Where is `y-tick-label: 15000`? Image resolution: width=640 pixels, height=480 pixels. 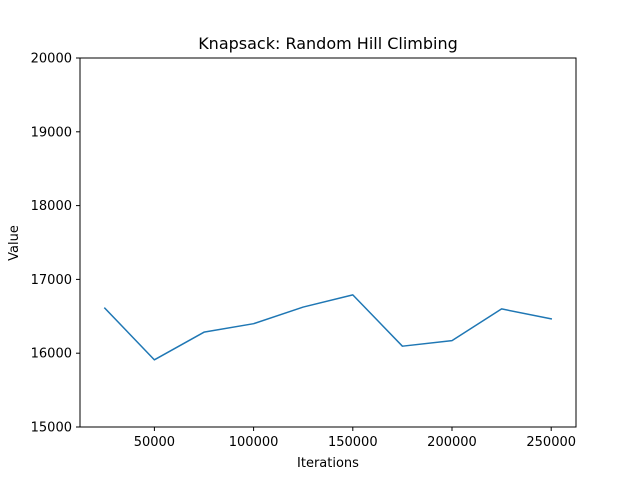 y-tick-label: 15000 is located at coordinates (51, 428).